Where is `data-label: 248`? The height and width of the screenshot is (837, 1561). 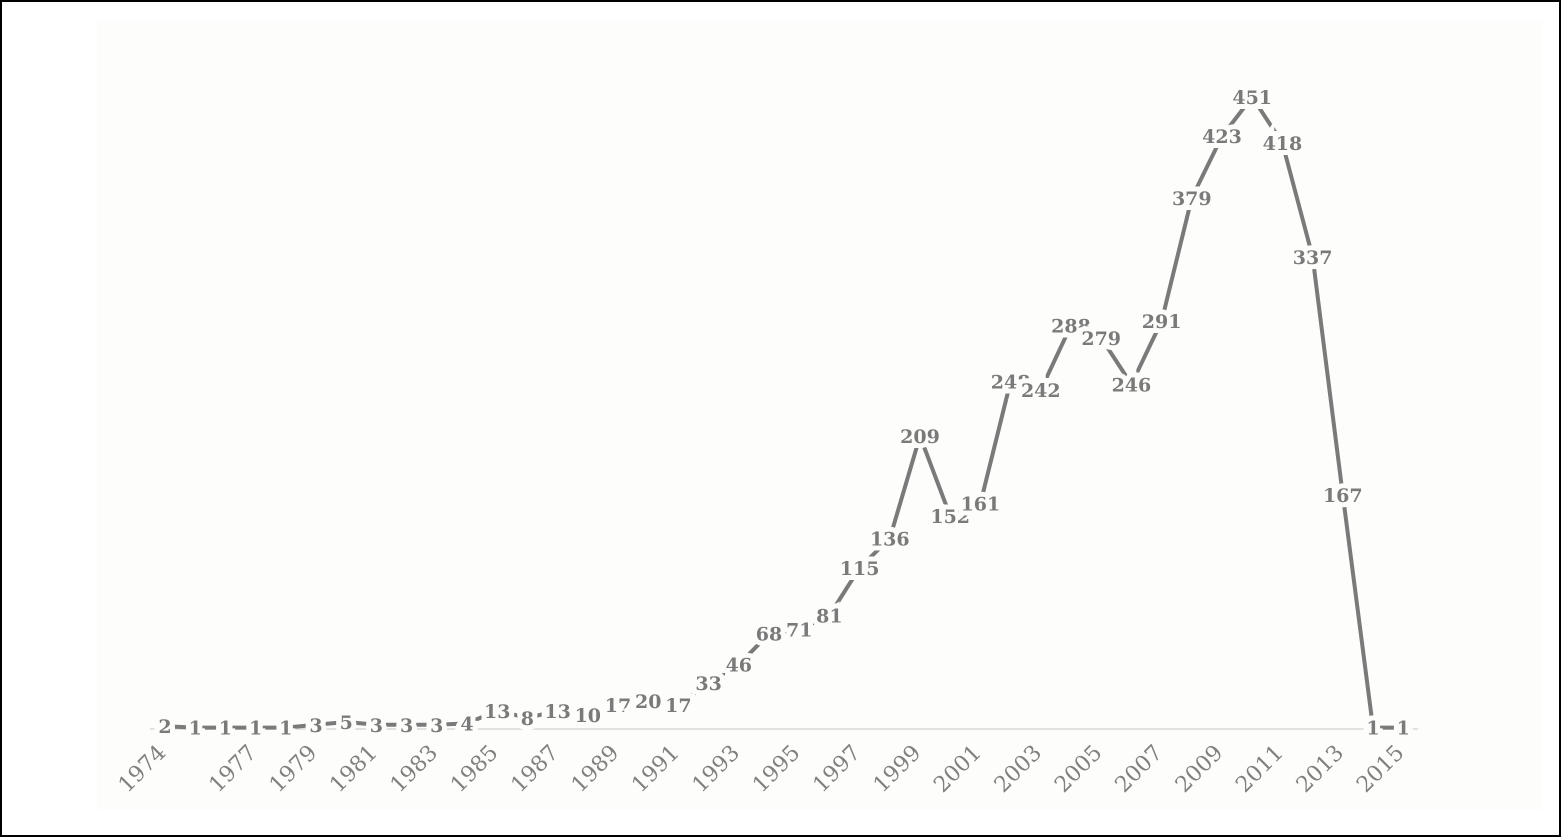
data-label: 248 is located at coordinates (1011, 382).